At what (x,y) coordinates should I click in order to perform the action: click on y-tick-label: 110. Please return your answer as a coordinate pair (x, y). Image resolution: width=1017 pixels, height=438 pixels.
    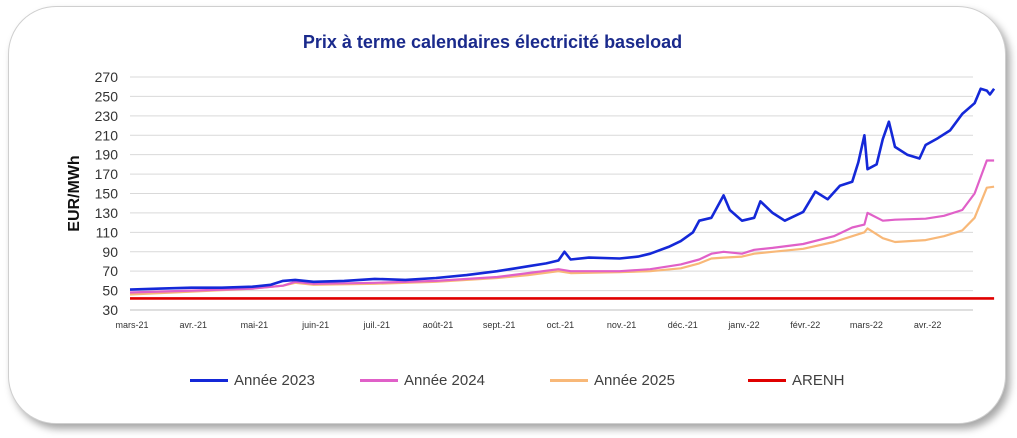
    Looking at the image, I should click on (107, 232).